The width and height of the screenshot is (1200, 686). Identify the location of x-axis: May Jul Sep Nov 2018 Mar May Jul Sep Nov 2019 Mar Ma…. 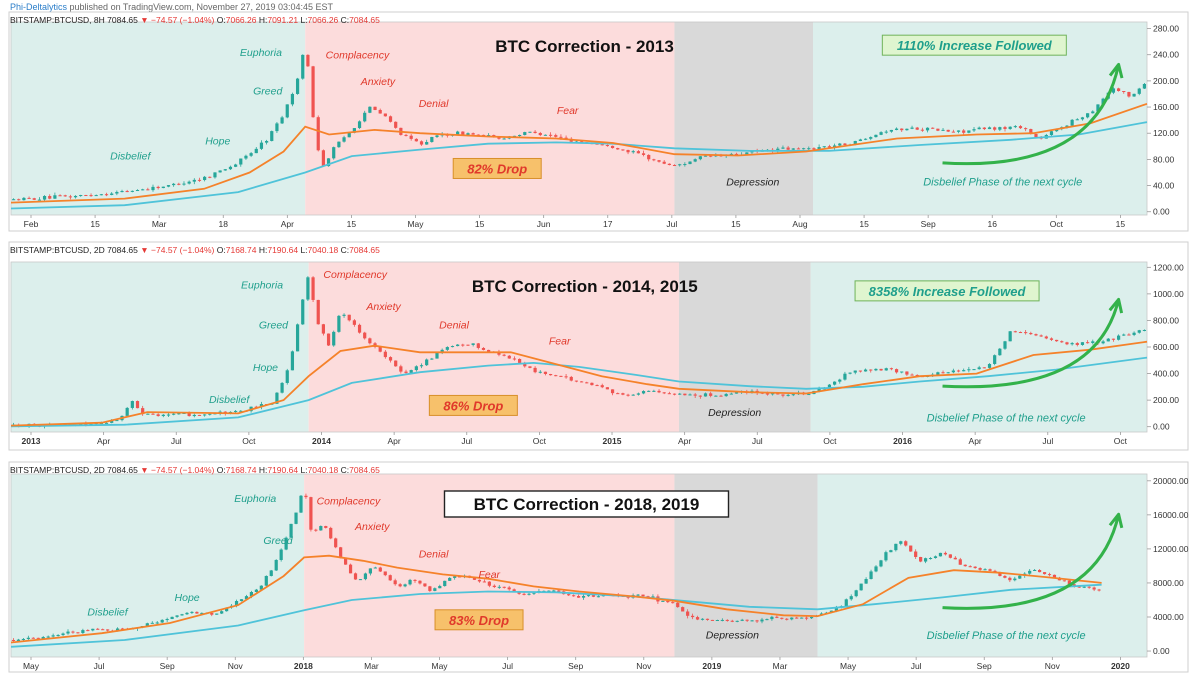
(576, 664).